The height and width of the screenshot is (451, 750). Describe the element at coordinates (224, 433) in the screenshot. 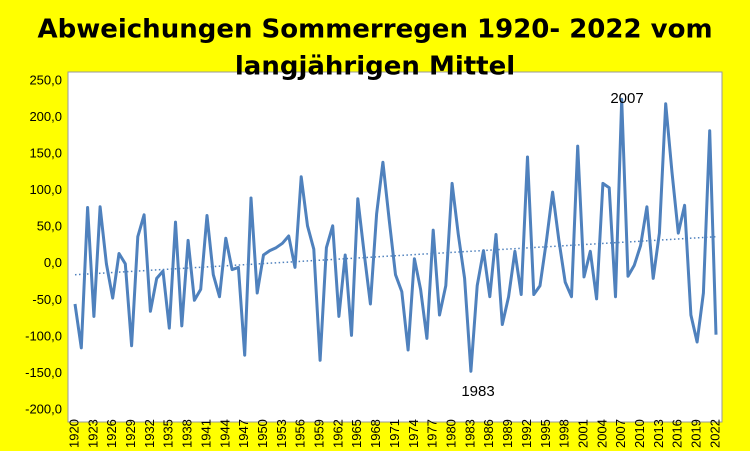

I see `x-tick-label: 1944` at that location.